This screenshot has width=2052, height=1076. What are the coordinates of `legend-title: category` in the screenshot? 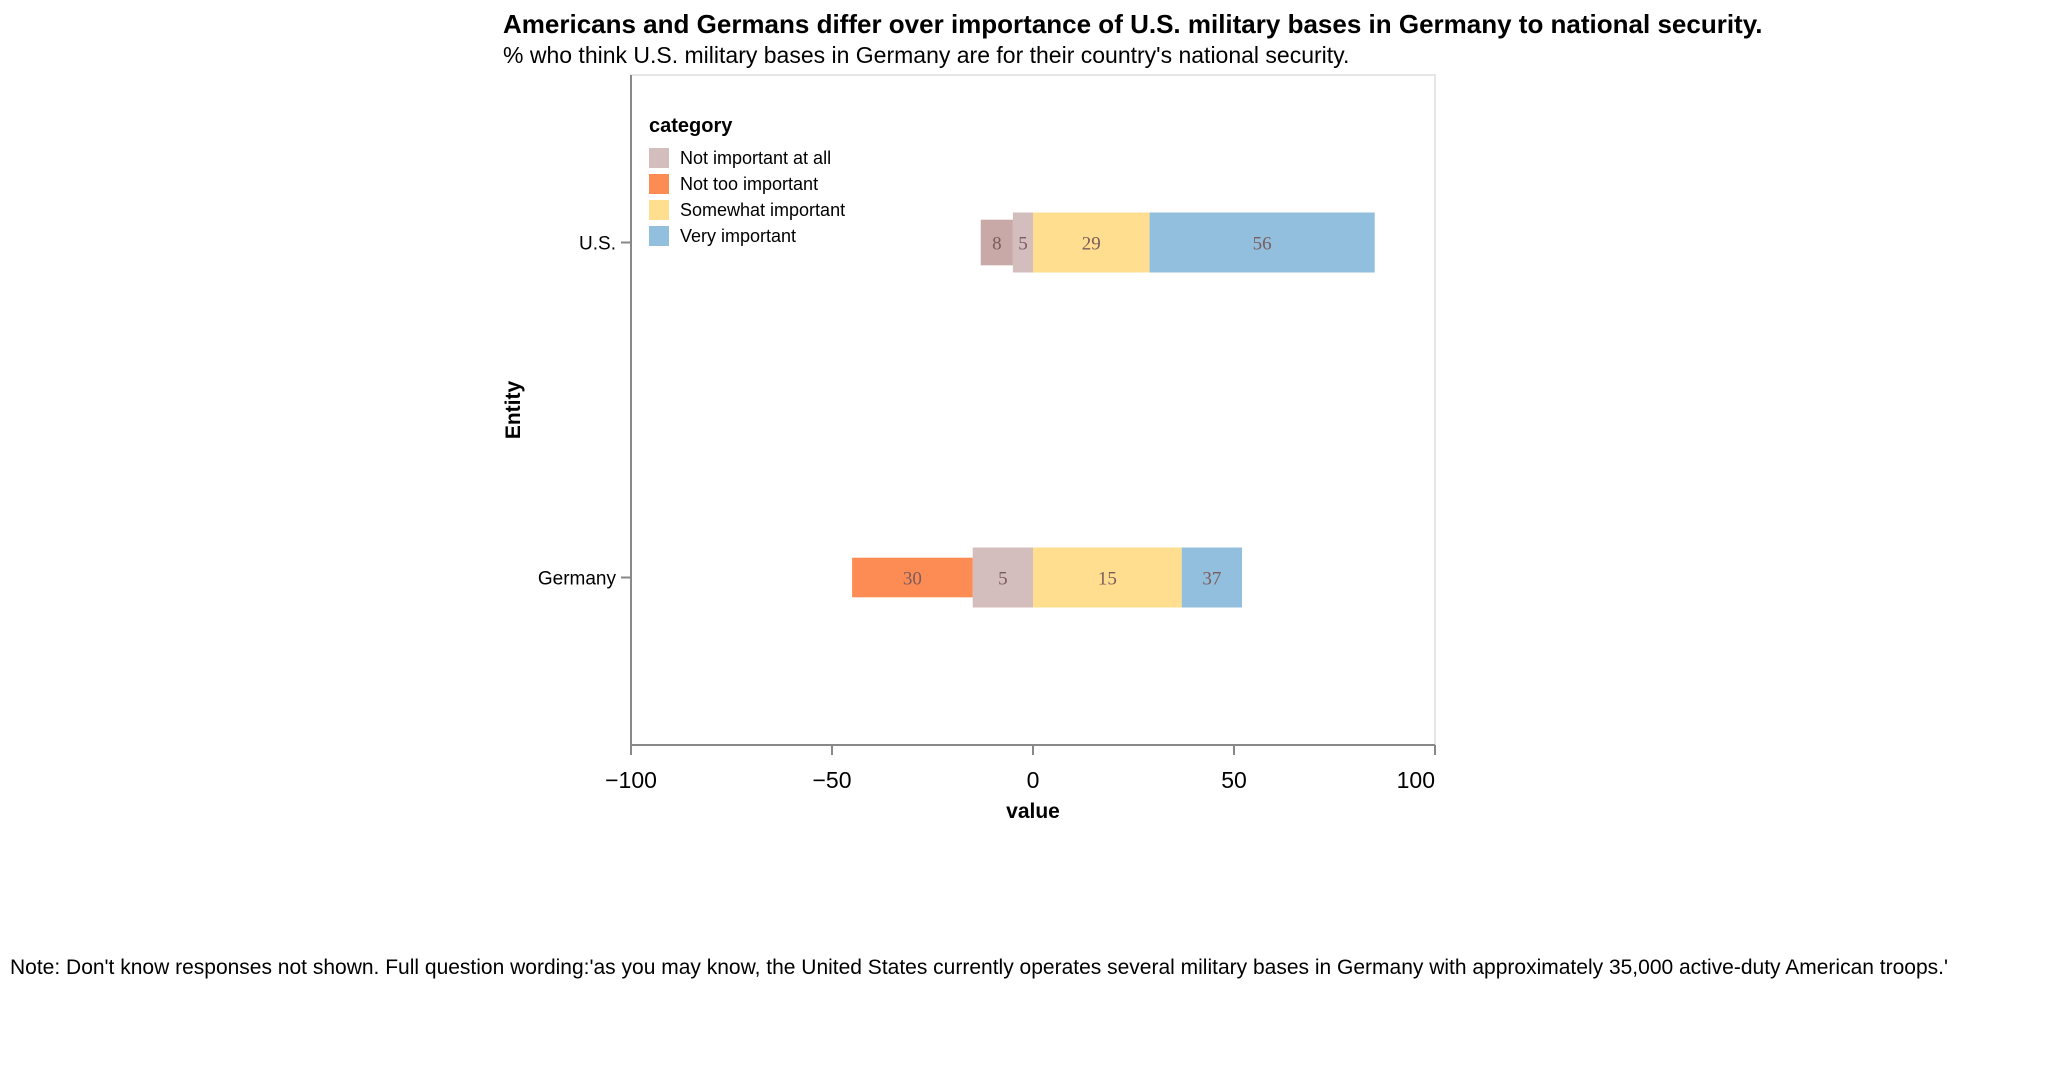 It's located at (691, 126).